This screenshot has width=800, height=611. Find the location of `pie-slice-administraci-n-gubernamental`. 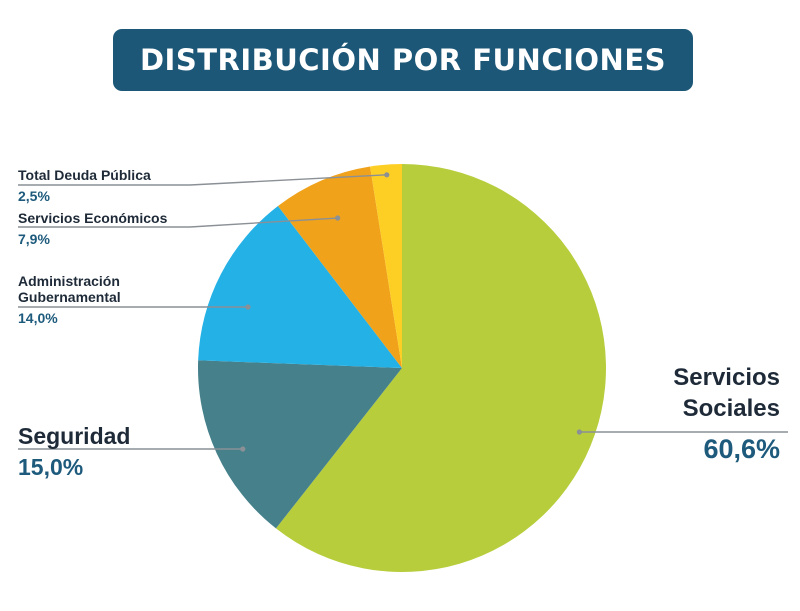

pie-slice-administraci-n-gubernamental is located at coordinates (300, 287).